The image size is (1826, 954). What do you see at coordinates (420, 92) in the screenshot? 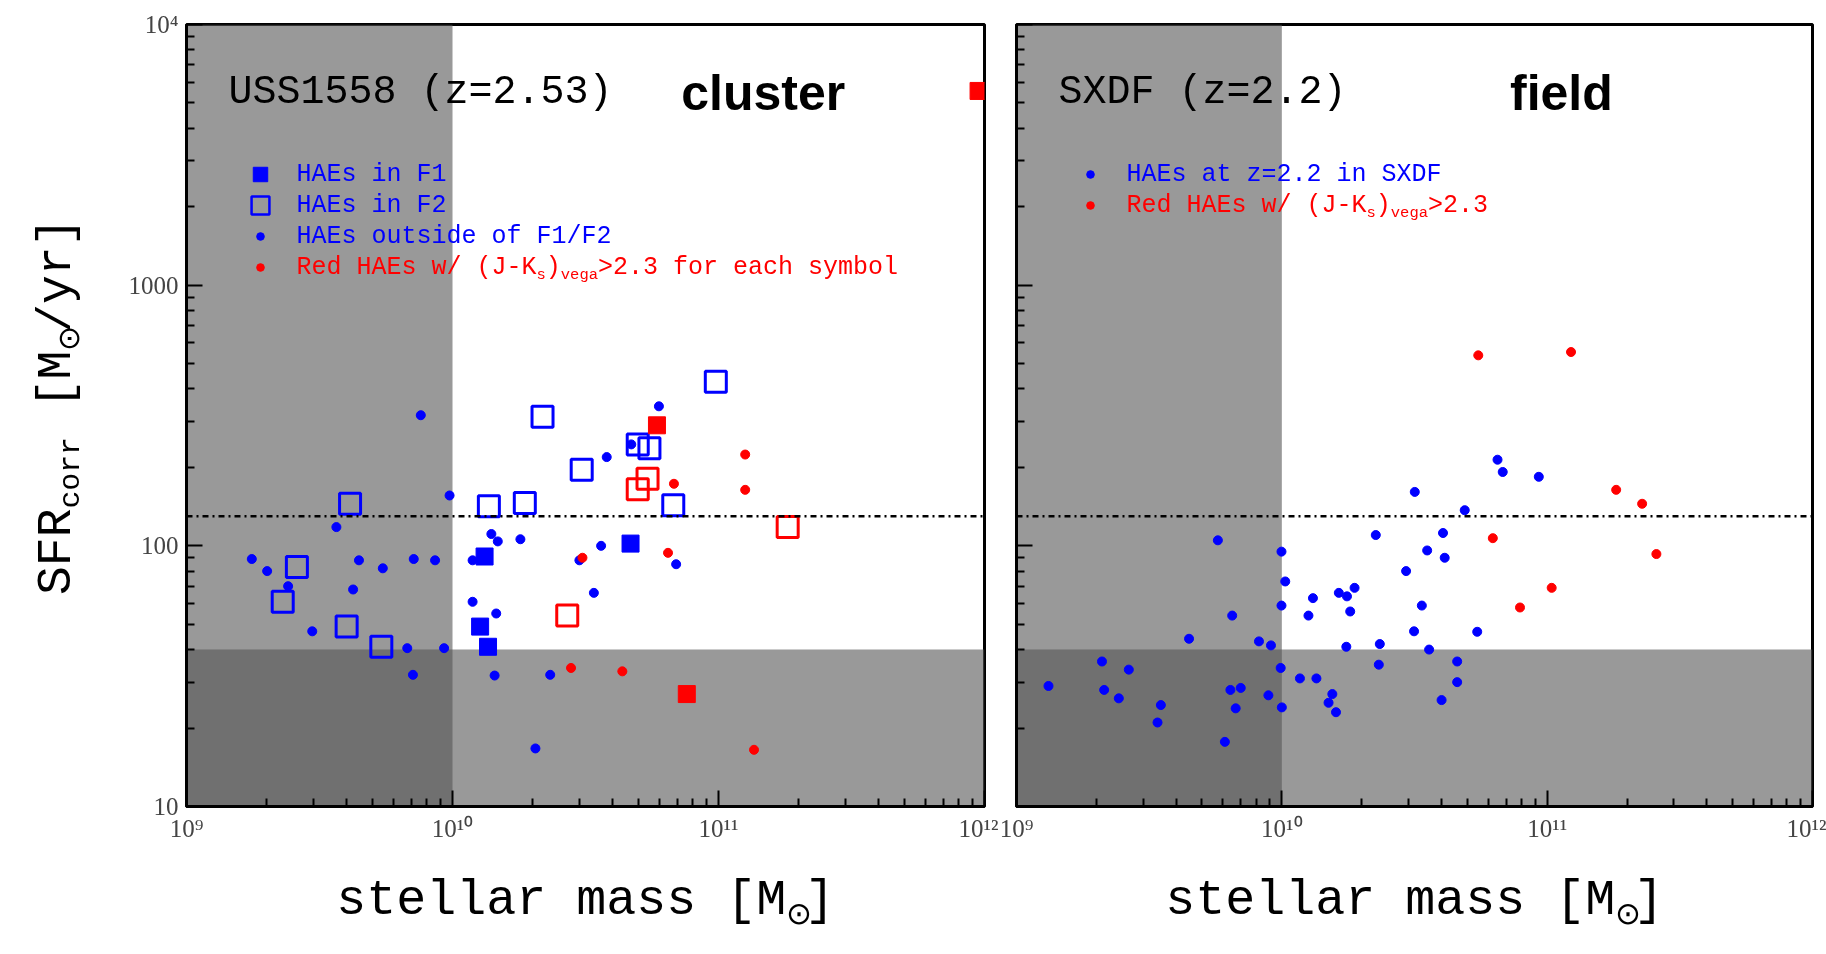
I see `annotation: USS1558 (z=2.53)` at bounding box center [420, 92].